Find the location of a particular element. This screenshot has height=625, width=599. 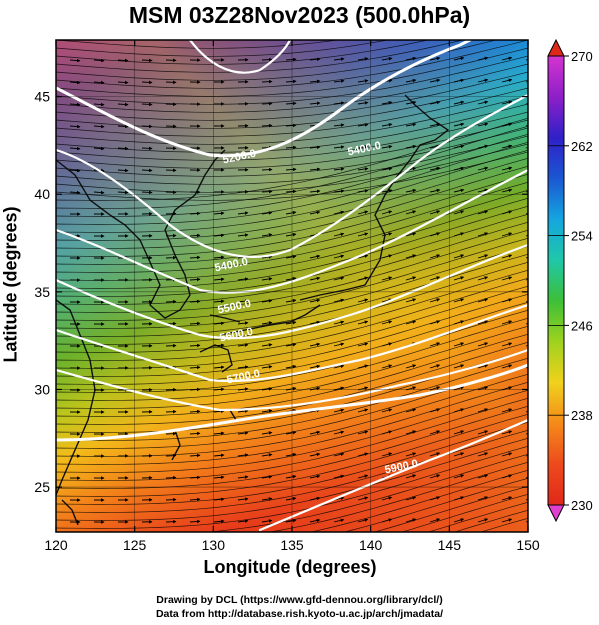

y-axis-label: Latitude (degrees) is located at coordinates (10, 284).